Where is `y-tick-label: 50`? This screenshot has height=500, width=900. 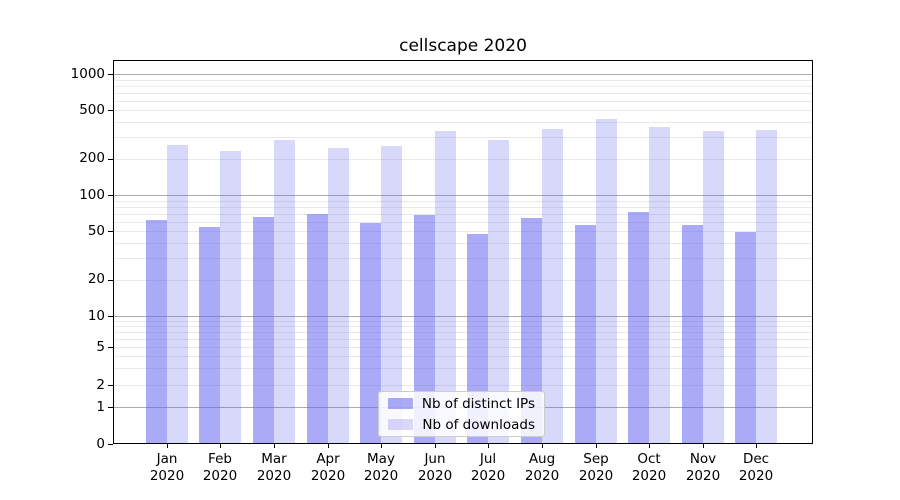 y-tick-label: 50 is located at coordinates (96, 231).